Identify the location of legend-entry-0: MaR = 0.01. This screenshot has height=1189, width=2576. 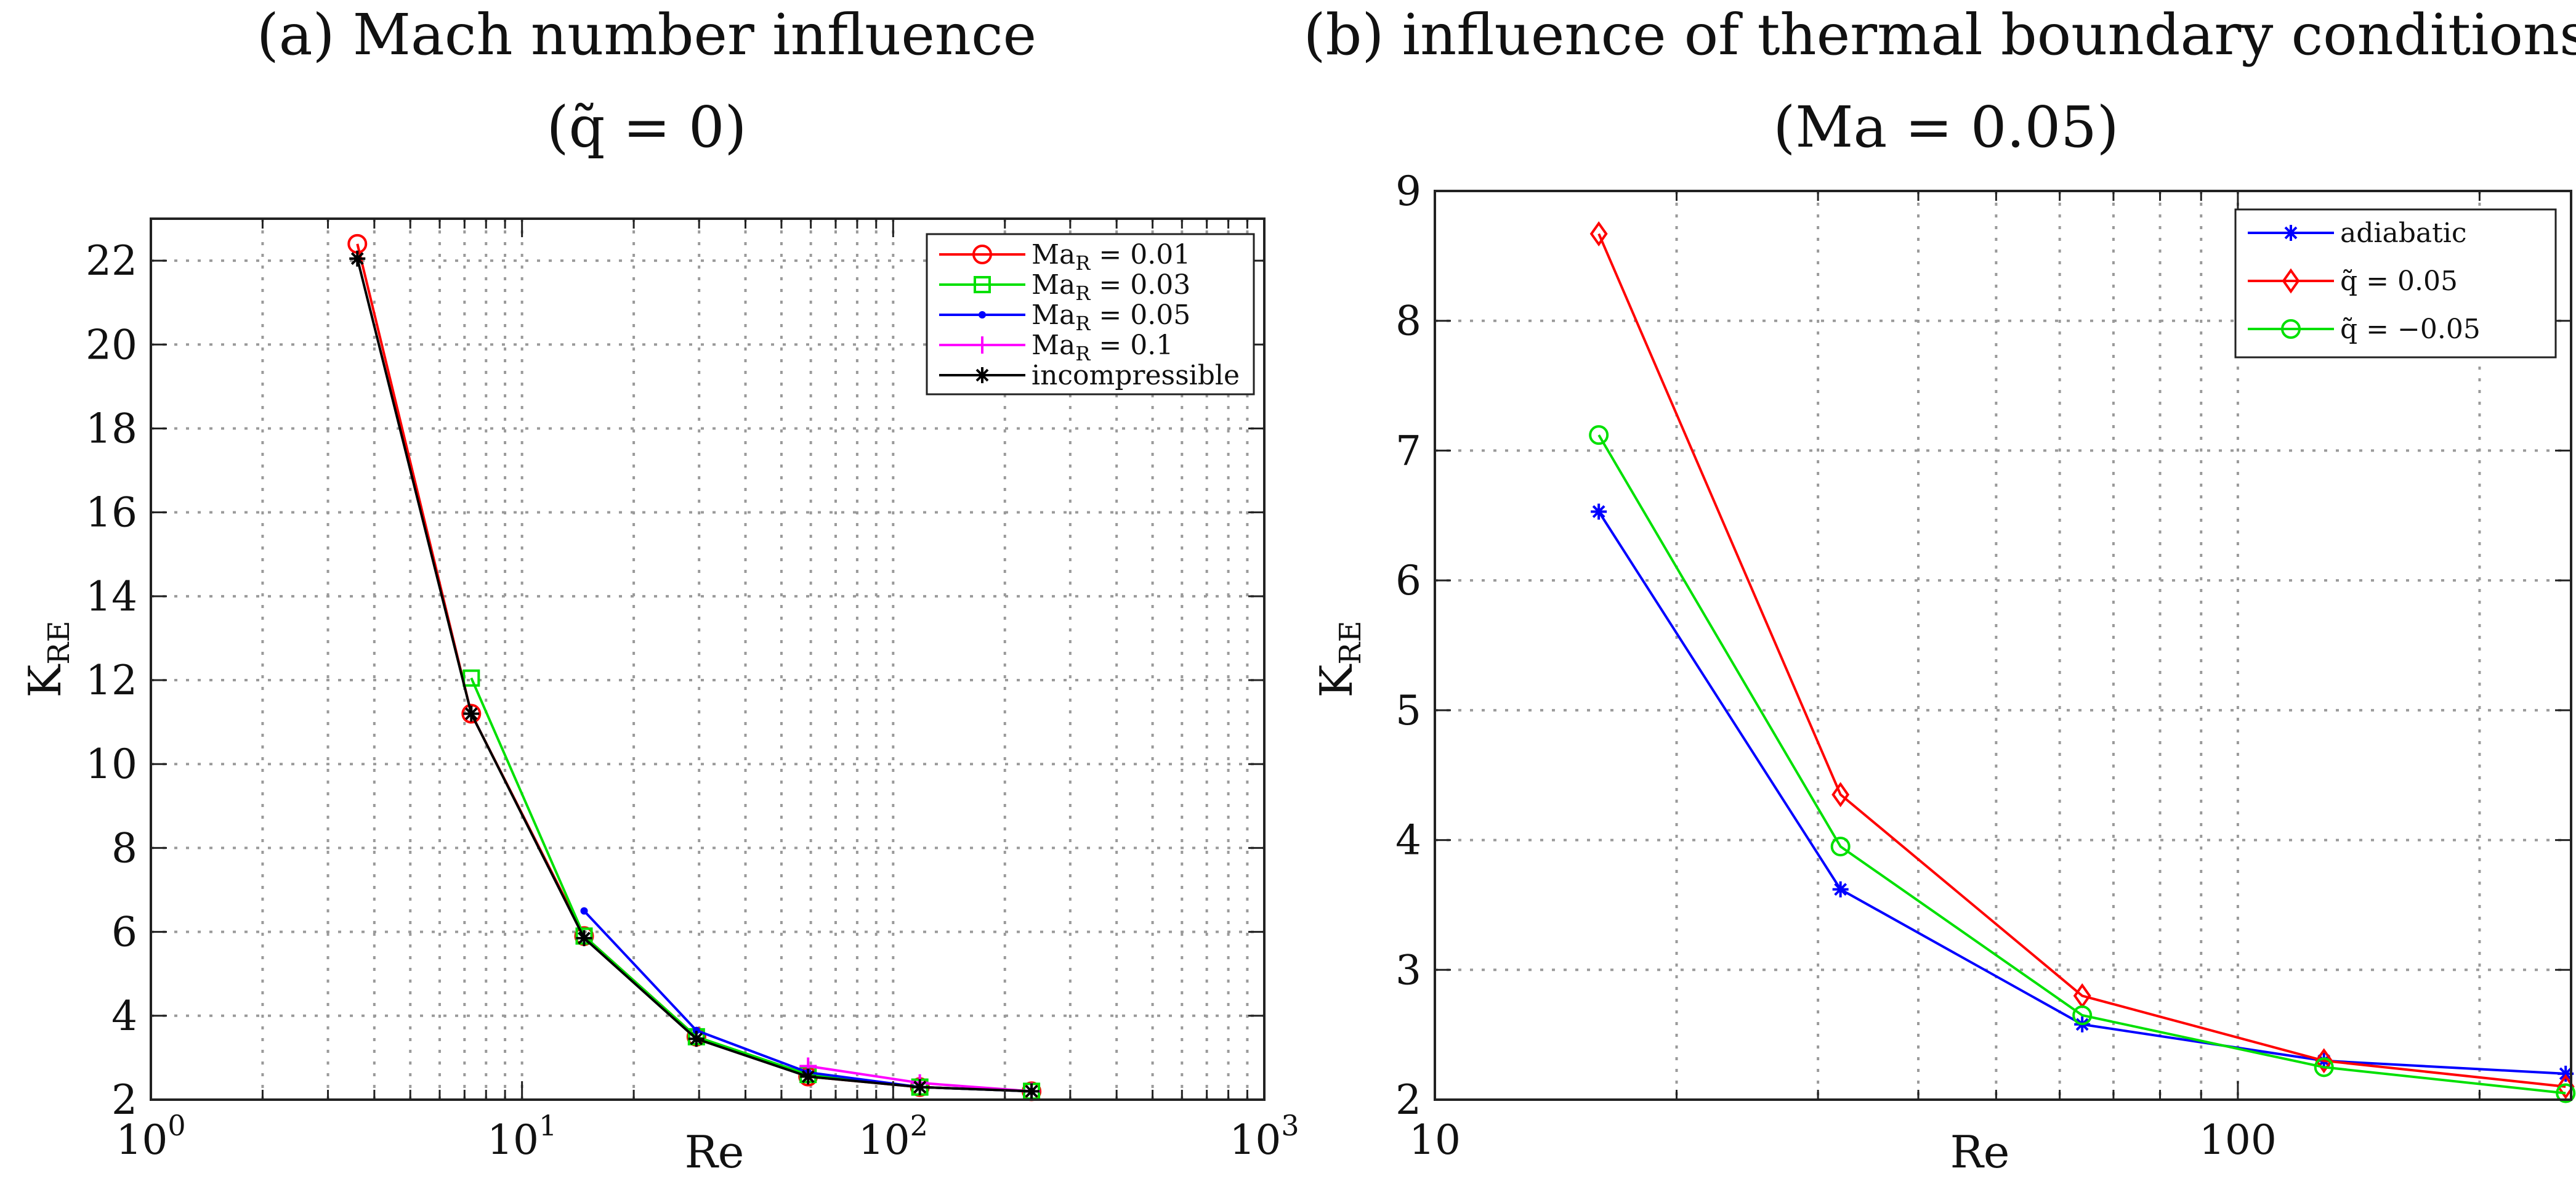
(1064, 257).